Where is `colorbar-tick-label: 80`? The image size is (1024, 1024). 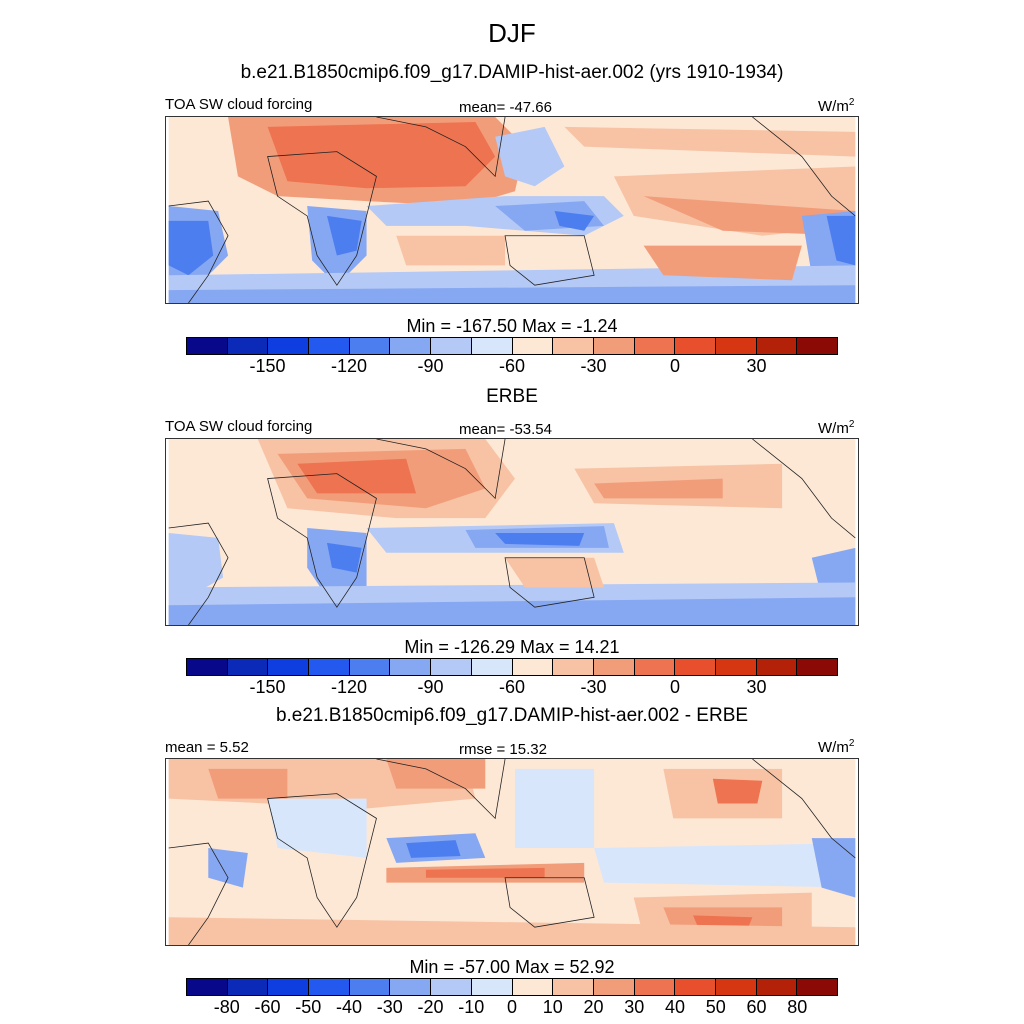
colorbar-tick-label: 80 is located at coordinates (797, 1007).